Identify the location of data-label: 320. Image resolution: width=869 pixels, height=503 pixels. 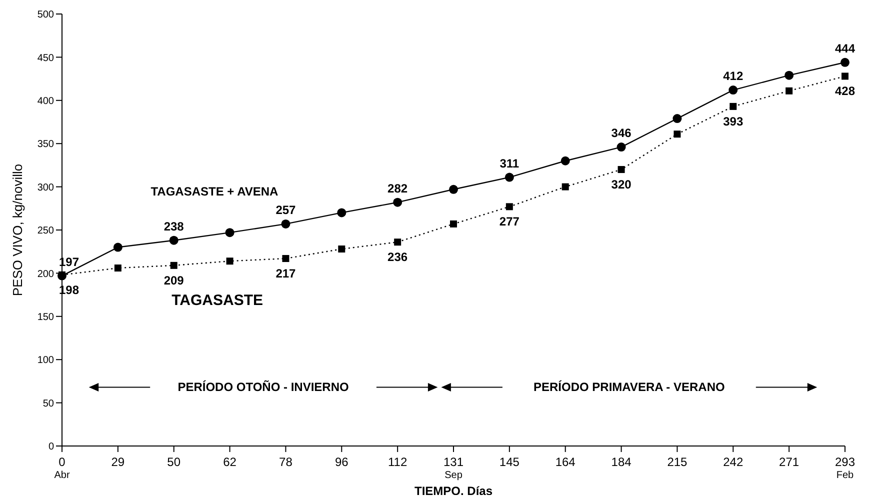
(621, 185).